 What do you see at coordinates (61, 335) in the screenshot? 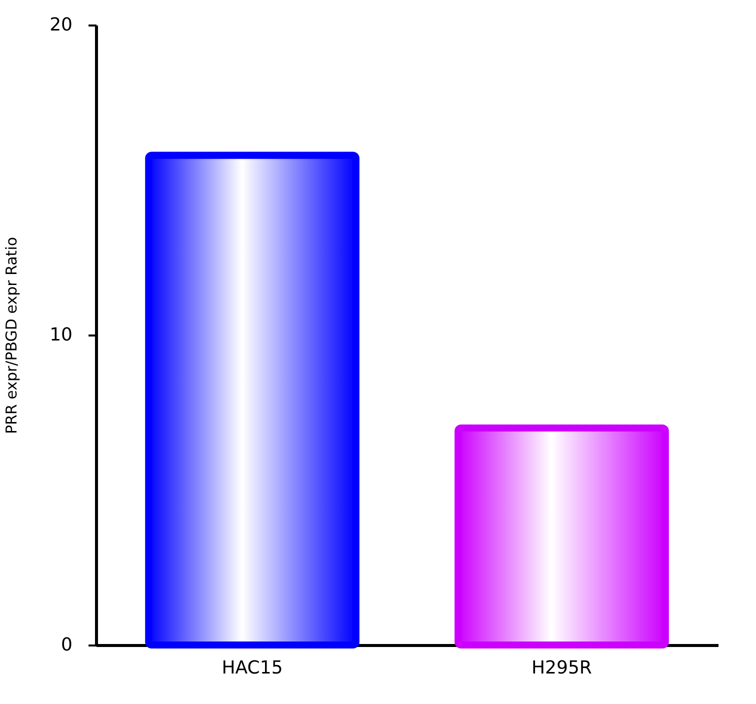
I see `y-tick-label: 10` at bounding box center [61, 335].